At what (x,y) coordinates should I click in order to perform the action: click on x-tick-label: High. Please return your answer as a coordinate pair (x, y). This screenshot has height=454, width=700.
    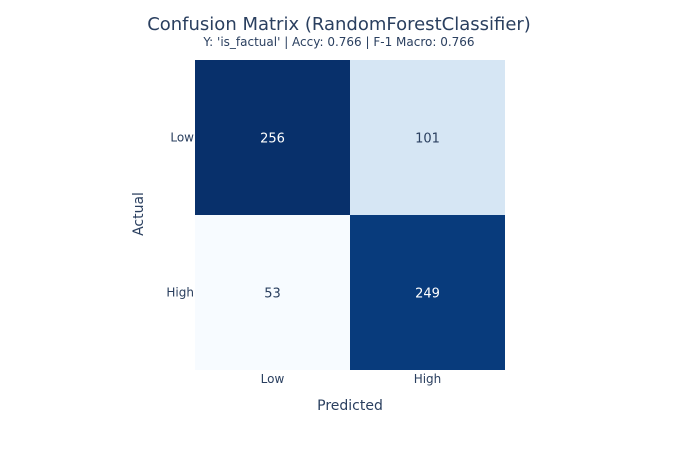
    Looking at the image, I should click on (428, 379).